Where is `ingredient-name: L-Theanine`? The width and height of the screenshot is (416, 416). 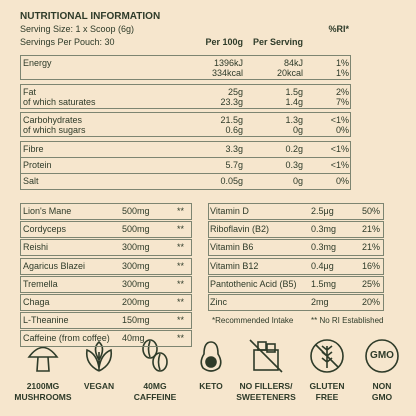
ingredient-name: L-Theanine is located at coordinates (46, 320).